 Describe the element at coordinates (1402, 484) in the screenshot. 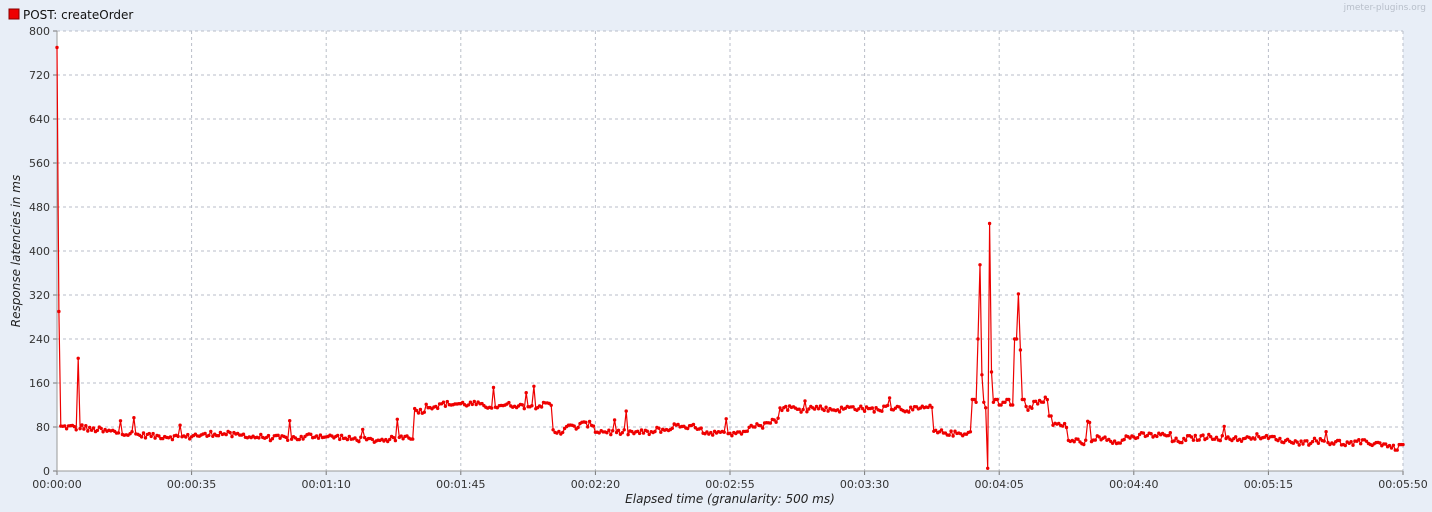

I see `x-tick-label: 00:05:50` at that location.